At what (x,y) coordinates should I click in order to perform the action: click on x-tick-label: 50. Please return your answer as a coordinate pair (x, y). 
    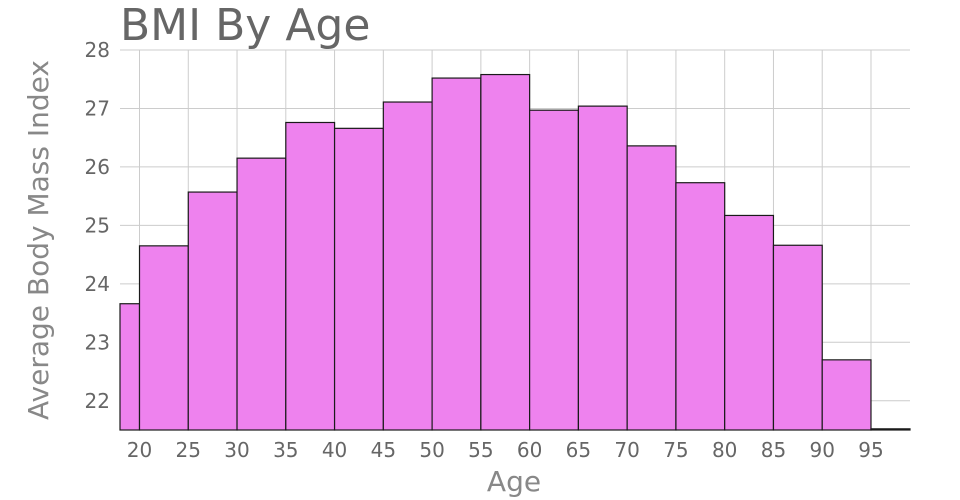
    Looking at the image, I should click on (431, 450).